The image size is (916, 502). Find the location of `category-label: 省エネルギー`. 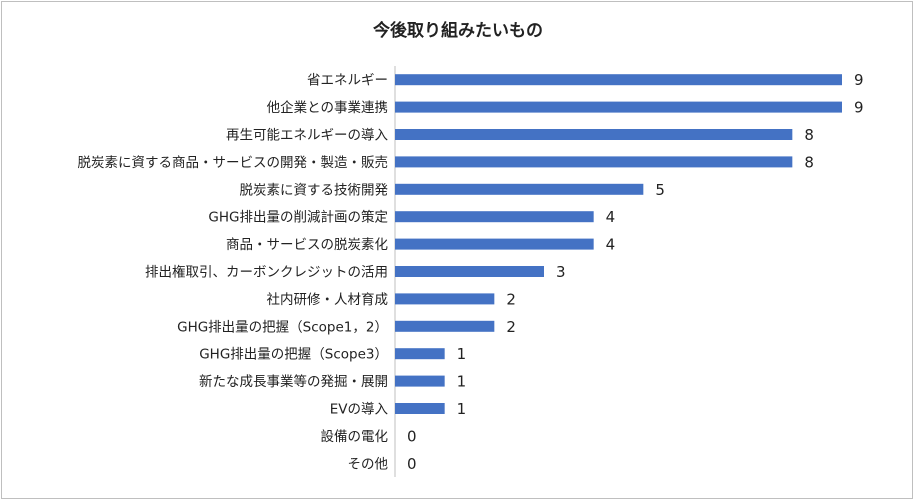

category-label: 省エネルギー is located at coordinates (347, 81).